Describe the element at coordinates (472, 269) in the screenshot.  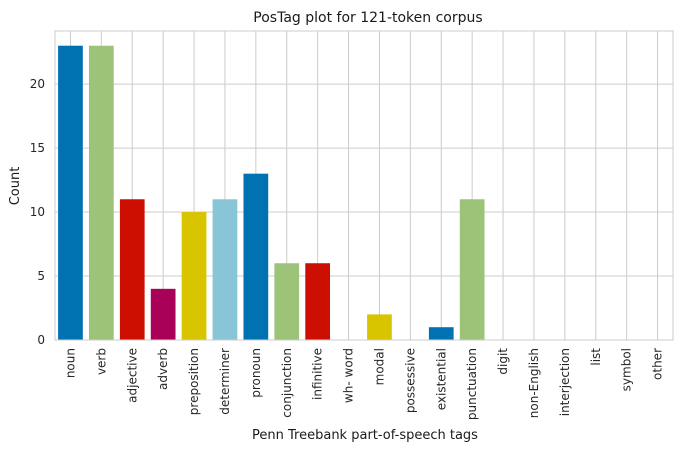
I see `bar-punctuation` at that location.